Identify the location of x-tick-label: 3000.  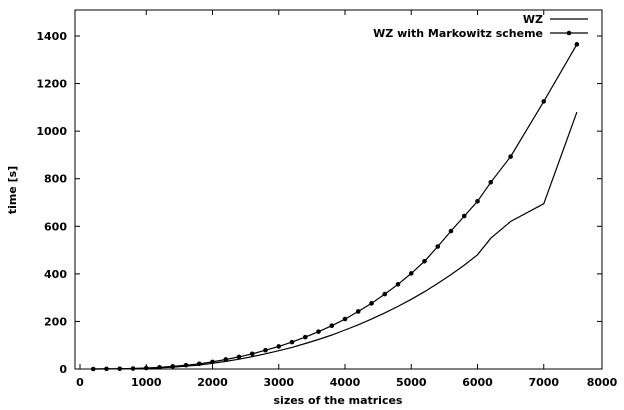
(278, 382).